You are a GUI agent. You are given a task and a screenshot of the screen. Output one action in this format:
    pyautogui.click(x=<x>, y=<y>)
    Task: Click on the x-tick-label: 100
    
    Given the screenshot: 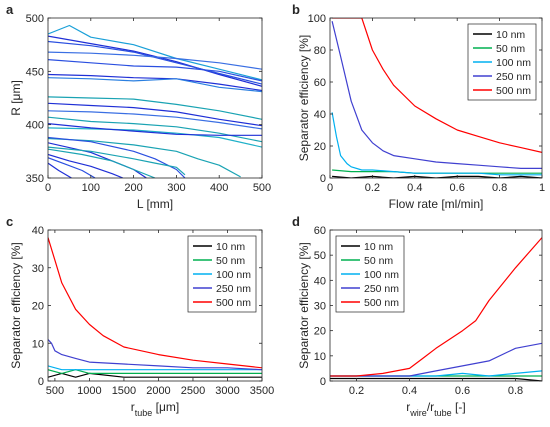 What is the action you would take?
    pyautogui.click(x=91, y=188)
    